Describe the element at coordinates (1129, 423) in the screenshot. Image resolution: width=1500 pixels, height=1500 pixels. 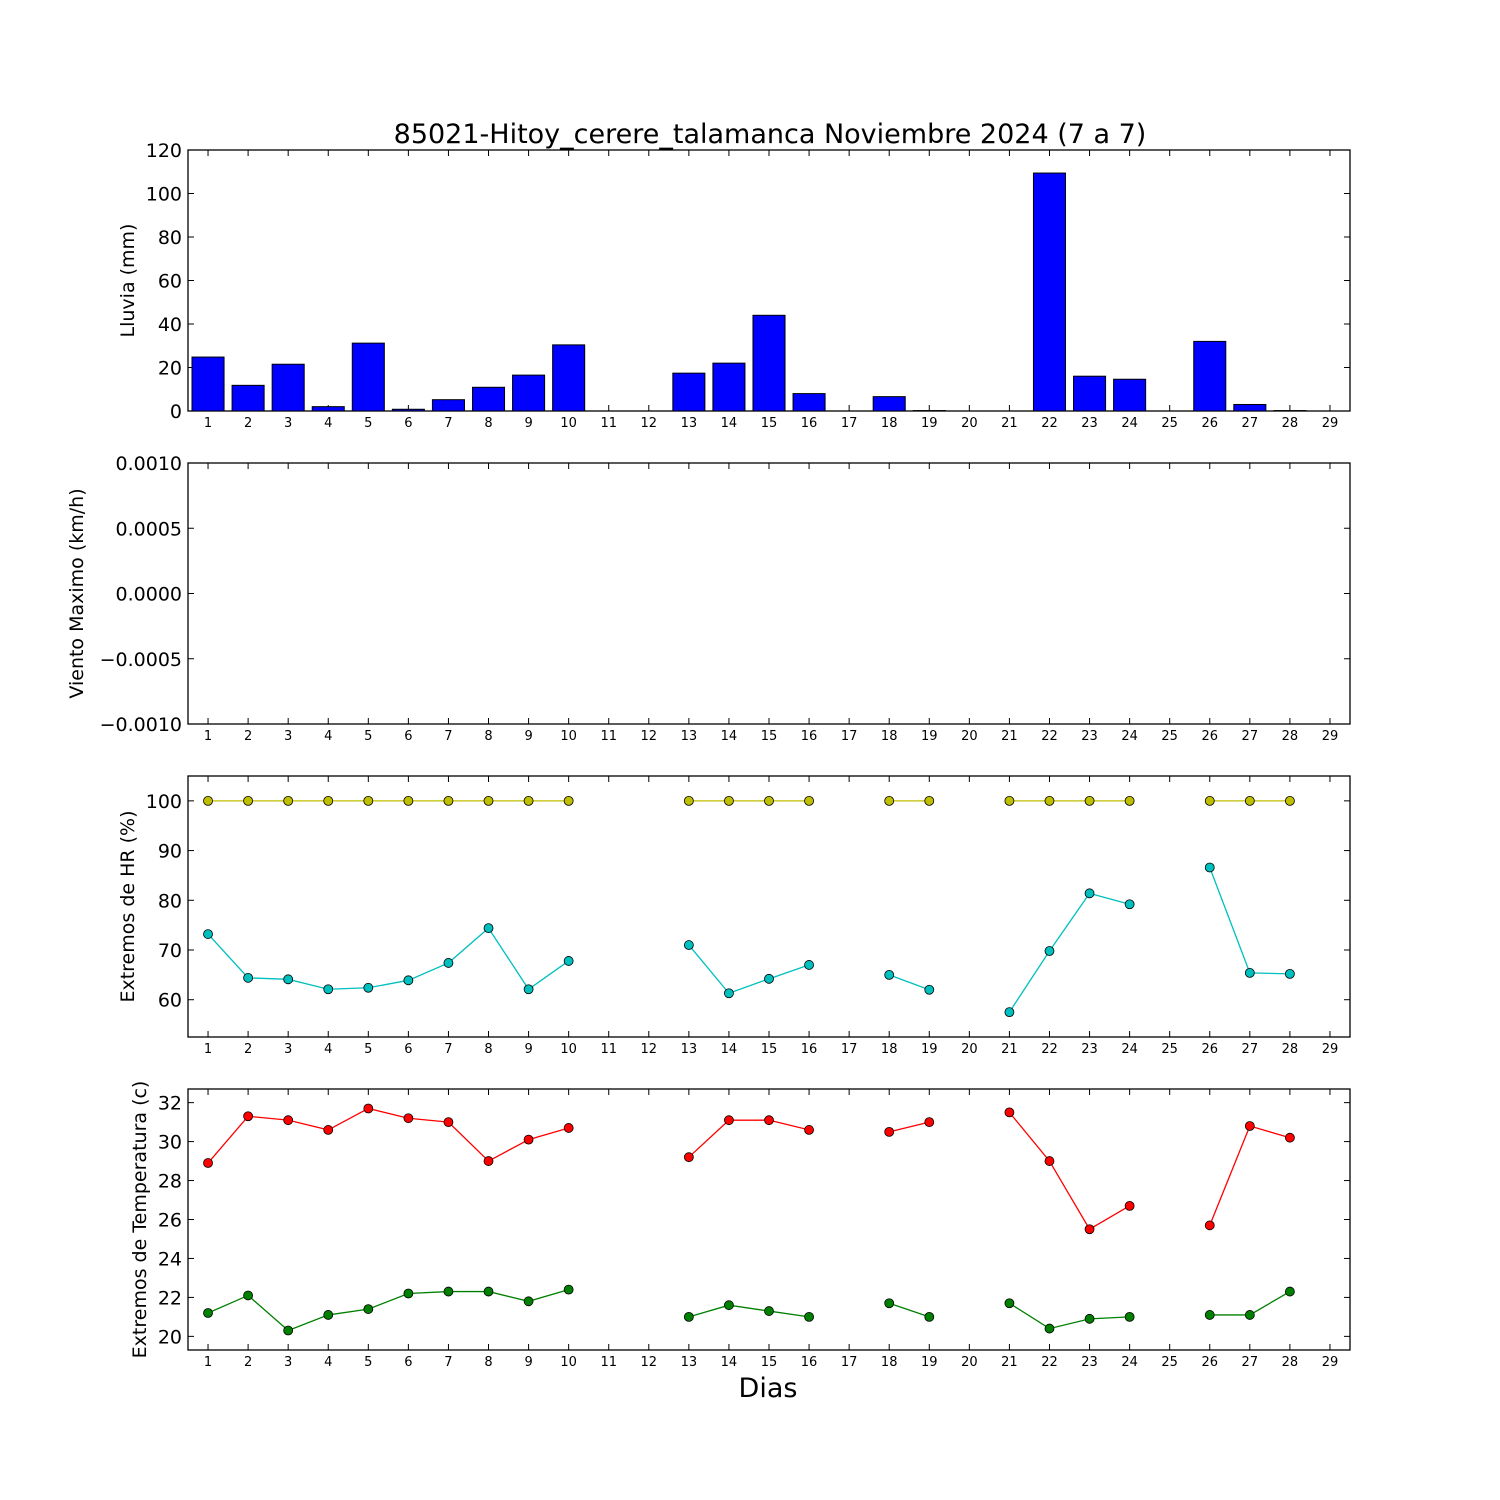
I see `x-tick-label: 24` at that location.